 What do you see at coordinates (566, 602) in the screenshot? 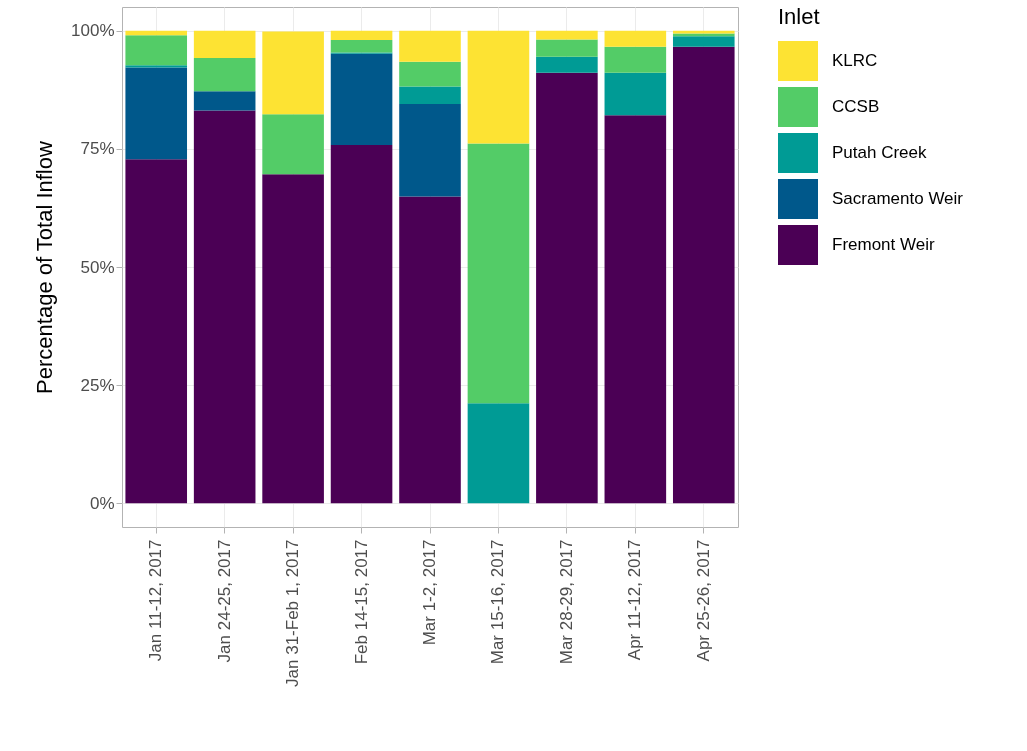
I see `x-tick-label: Mar 28-29, 2017` at bounding box center [566, 602].